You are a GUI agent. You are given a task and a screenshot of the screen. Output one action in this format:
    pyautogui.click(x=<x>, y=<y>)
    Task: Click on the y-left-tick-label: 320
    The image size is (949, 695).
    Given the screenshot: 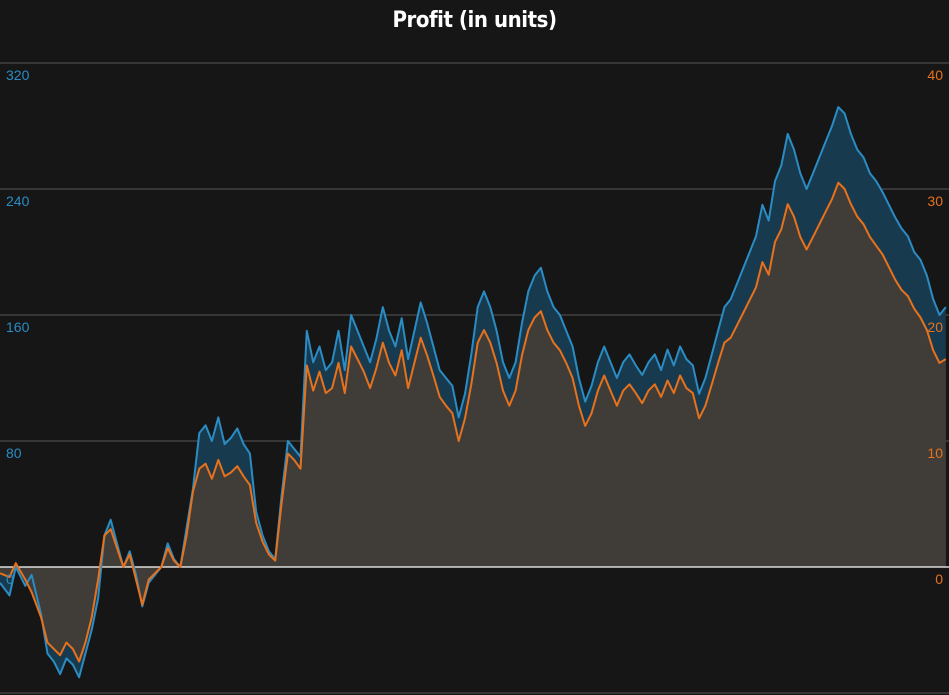 What is the action you would take?
    pyautogui.click(x=18, y=75)
    